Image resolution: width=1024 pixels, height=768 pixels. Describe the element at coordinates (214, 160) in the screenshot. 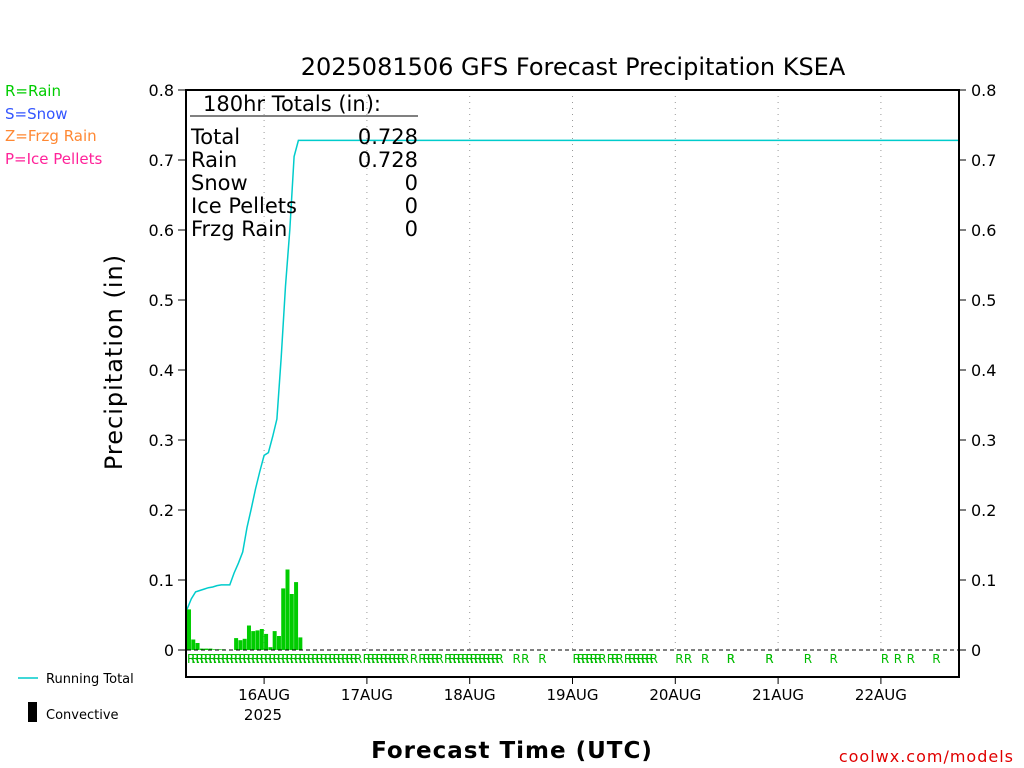

I see `totals-row-label: Rain` at that location.